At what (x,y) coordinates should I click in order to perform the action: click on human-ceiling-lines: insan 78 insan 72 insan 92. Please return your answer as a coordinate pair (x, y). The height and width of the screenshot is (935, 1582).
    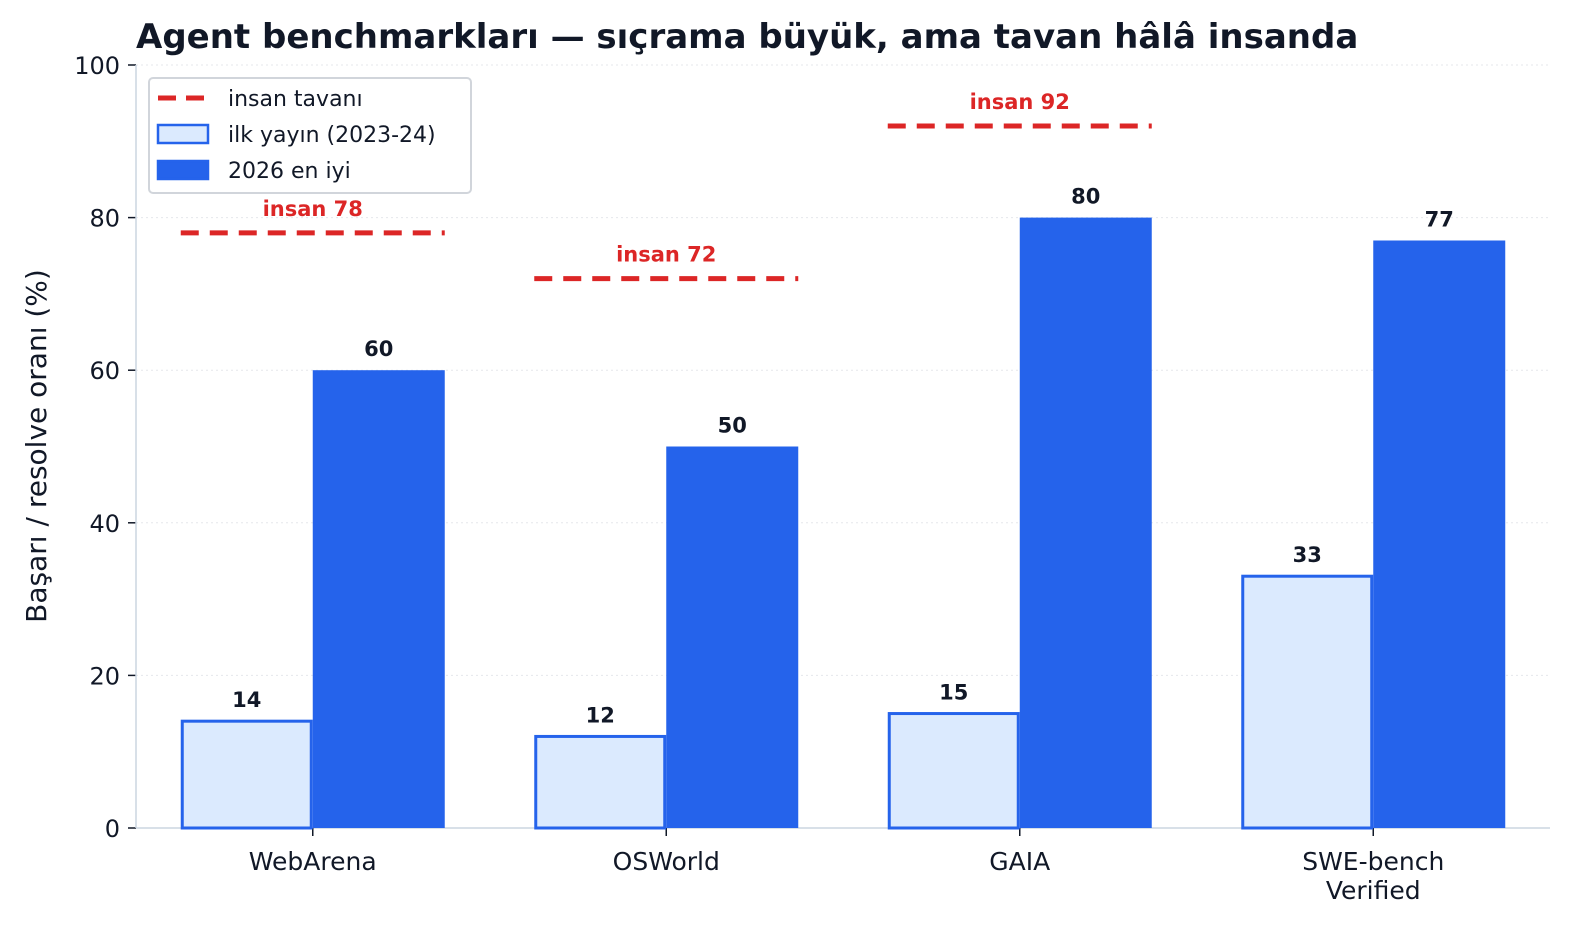
    Looking at the image, I should click on (666, 186).